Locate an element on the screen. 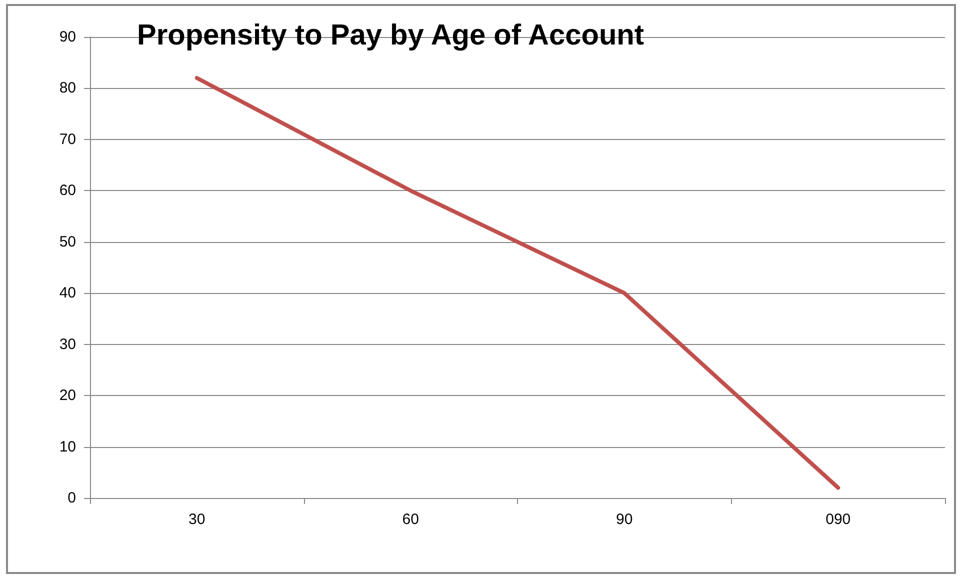 This screenshot has height=580, width=961. y-tick-label: 80 is located at coordinates (67, 88).